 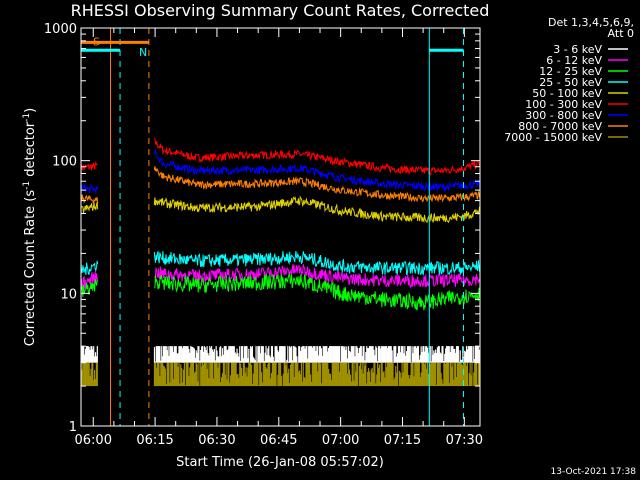 I want to click on legend-entry-label: 50 - 100 keV, so click(x=567, y=93).